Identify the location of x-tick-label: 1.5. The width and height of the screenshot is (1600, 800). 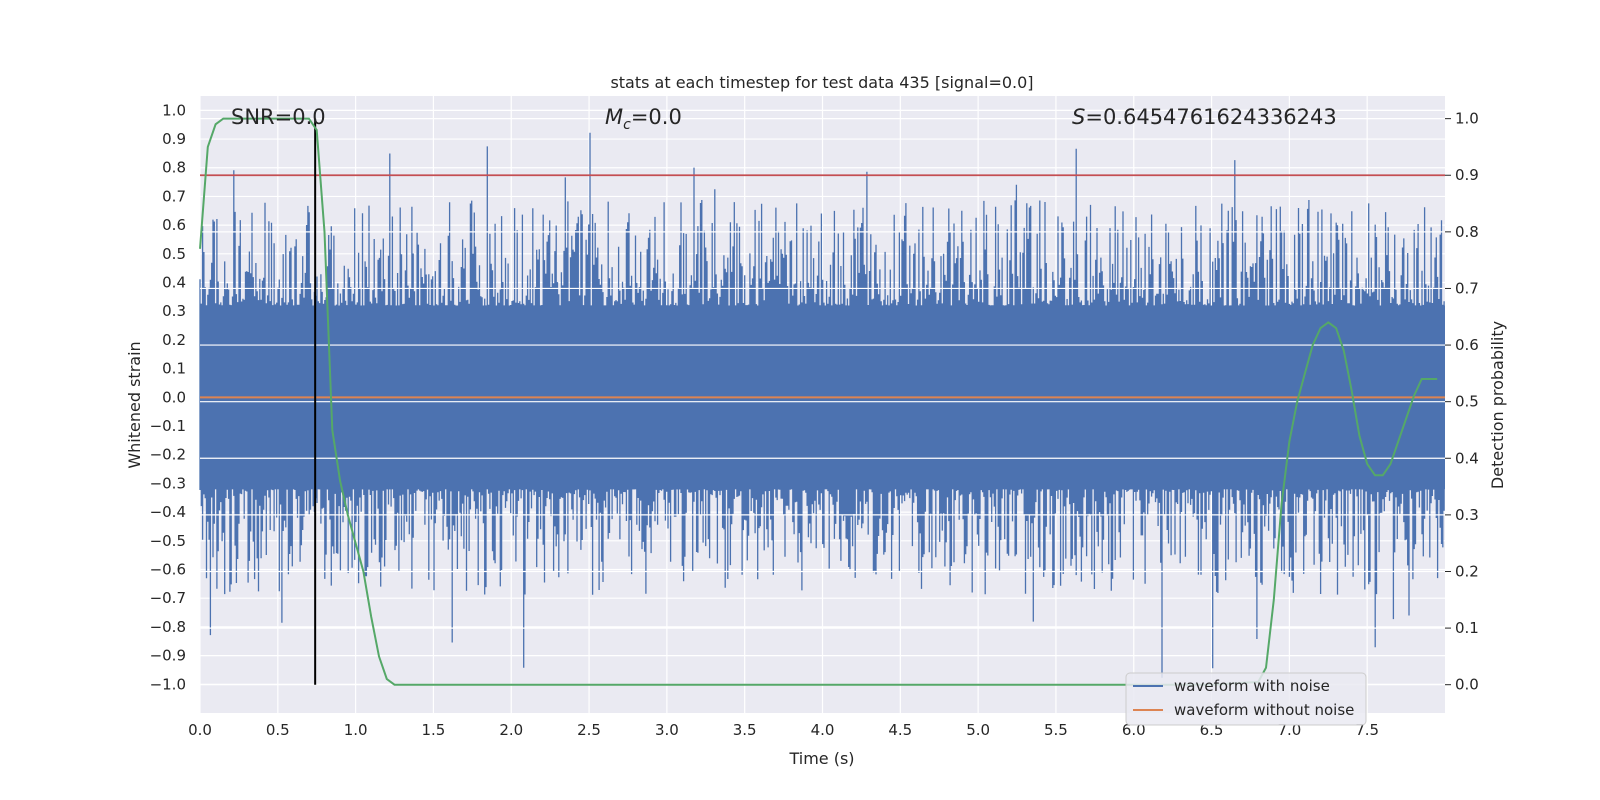
(434, 730).